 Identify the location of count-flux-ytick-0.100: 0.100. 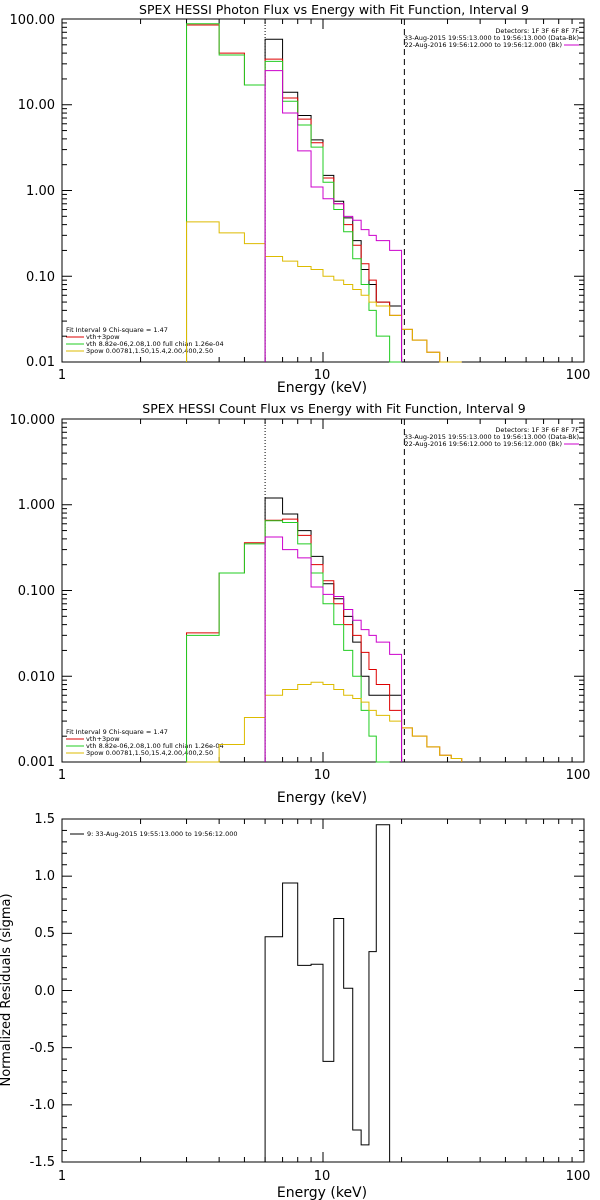
(36, 591).